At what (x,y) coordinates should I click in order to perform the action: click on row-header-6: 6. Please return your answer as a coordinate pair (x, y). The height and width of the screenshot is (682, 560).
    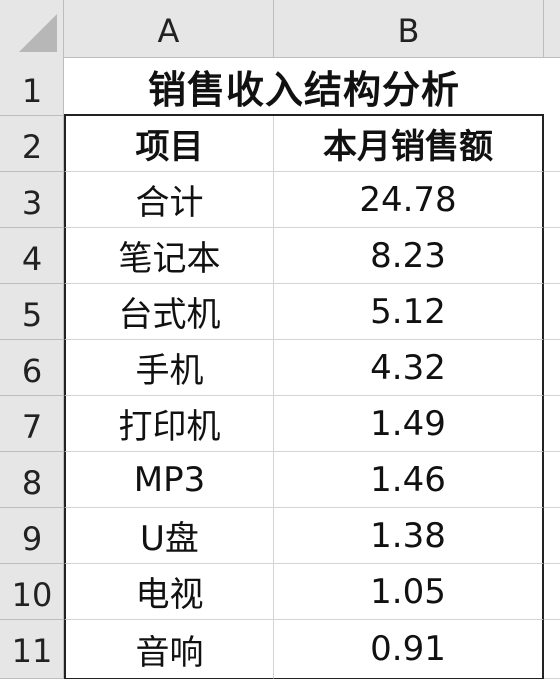
    Looking at the image, I should click on (32, 368).